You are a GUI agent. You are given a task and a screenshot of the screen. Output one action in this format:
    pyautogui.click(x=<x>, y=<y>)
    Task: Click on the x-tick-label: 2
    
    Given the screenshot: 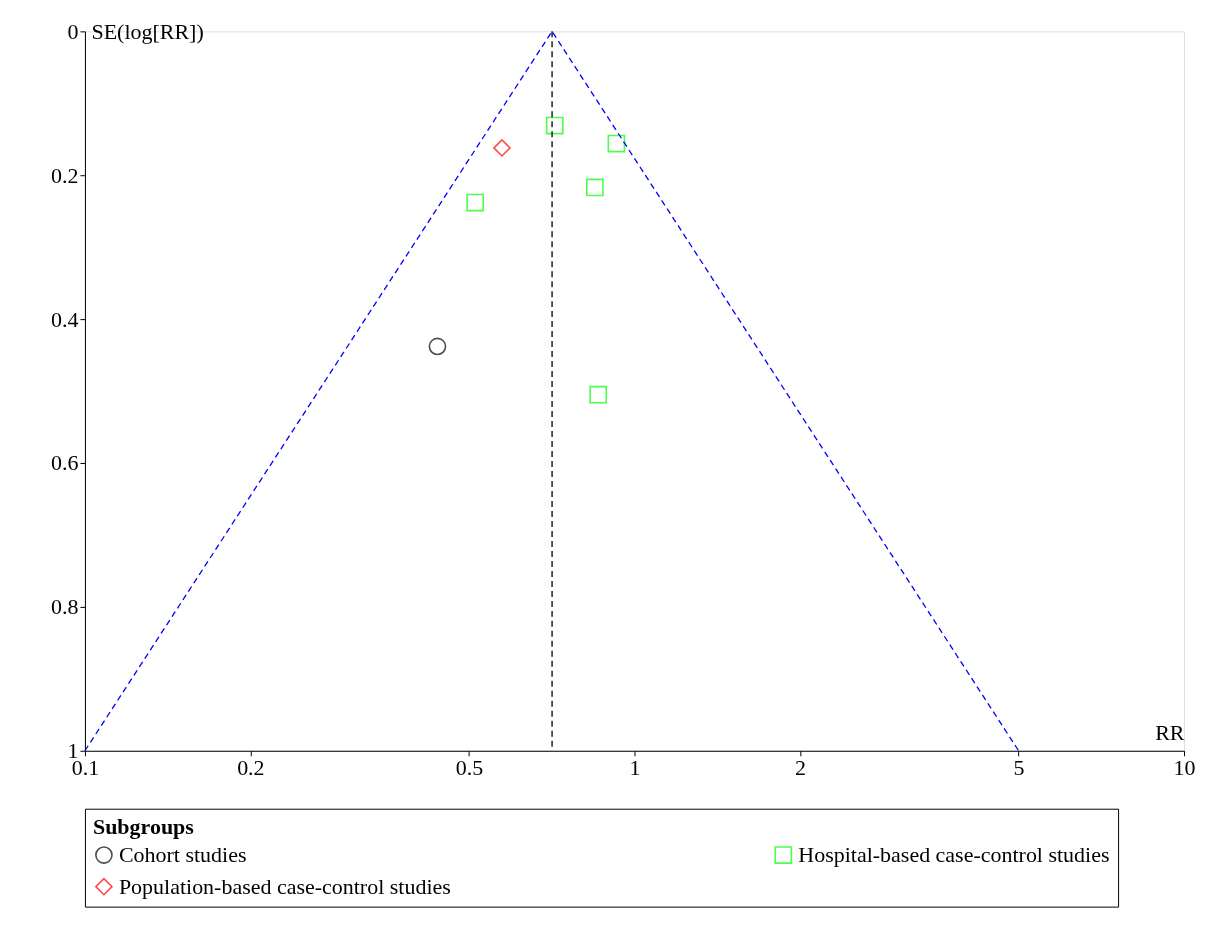 What is the action you would take?
    pyautogui.click(x=800, y=768)
    